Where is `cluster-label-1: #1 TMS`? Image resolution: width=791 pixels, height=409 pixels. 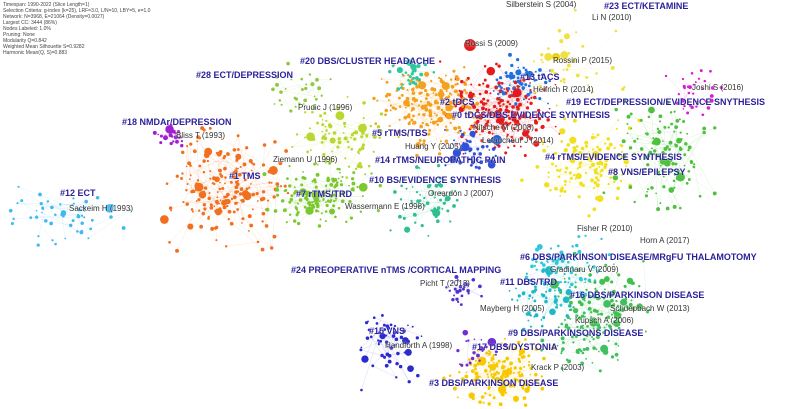
cluster-label-1: #1 TMS is located at coordinates (245, 176).